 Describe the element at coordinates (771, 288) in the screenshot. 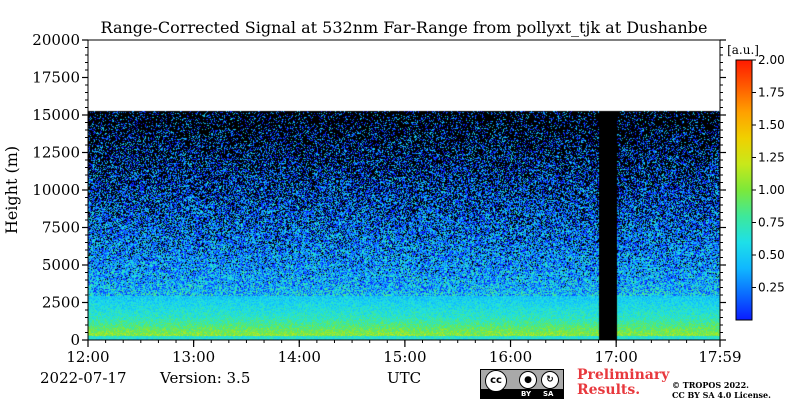

I see `colorbar-tick-label: 0.25` at that location.